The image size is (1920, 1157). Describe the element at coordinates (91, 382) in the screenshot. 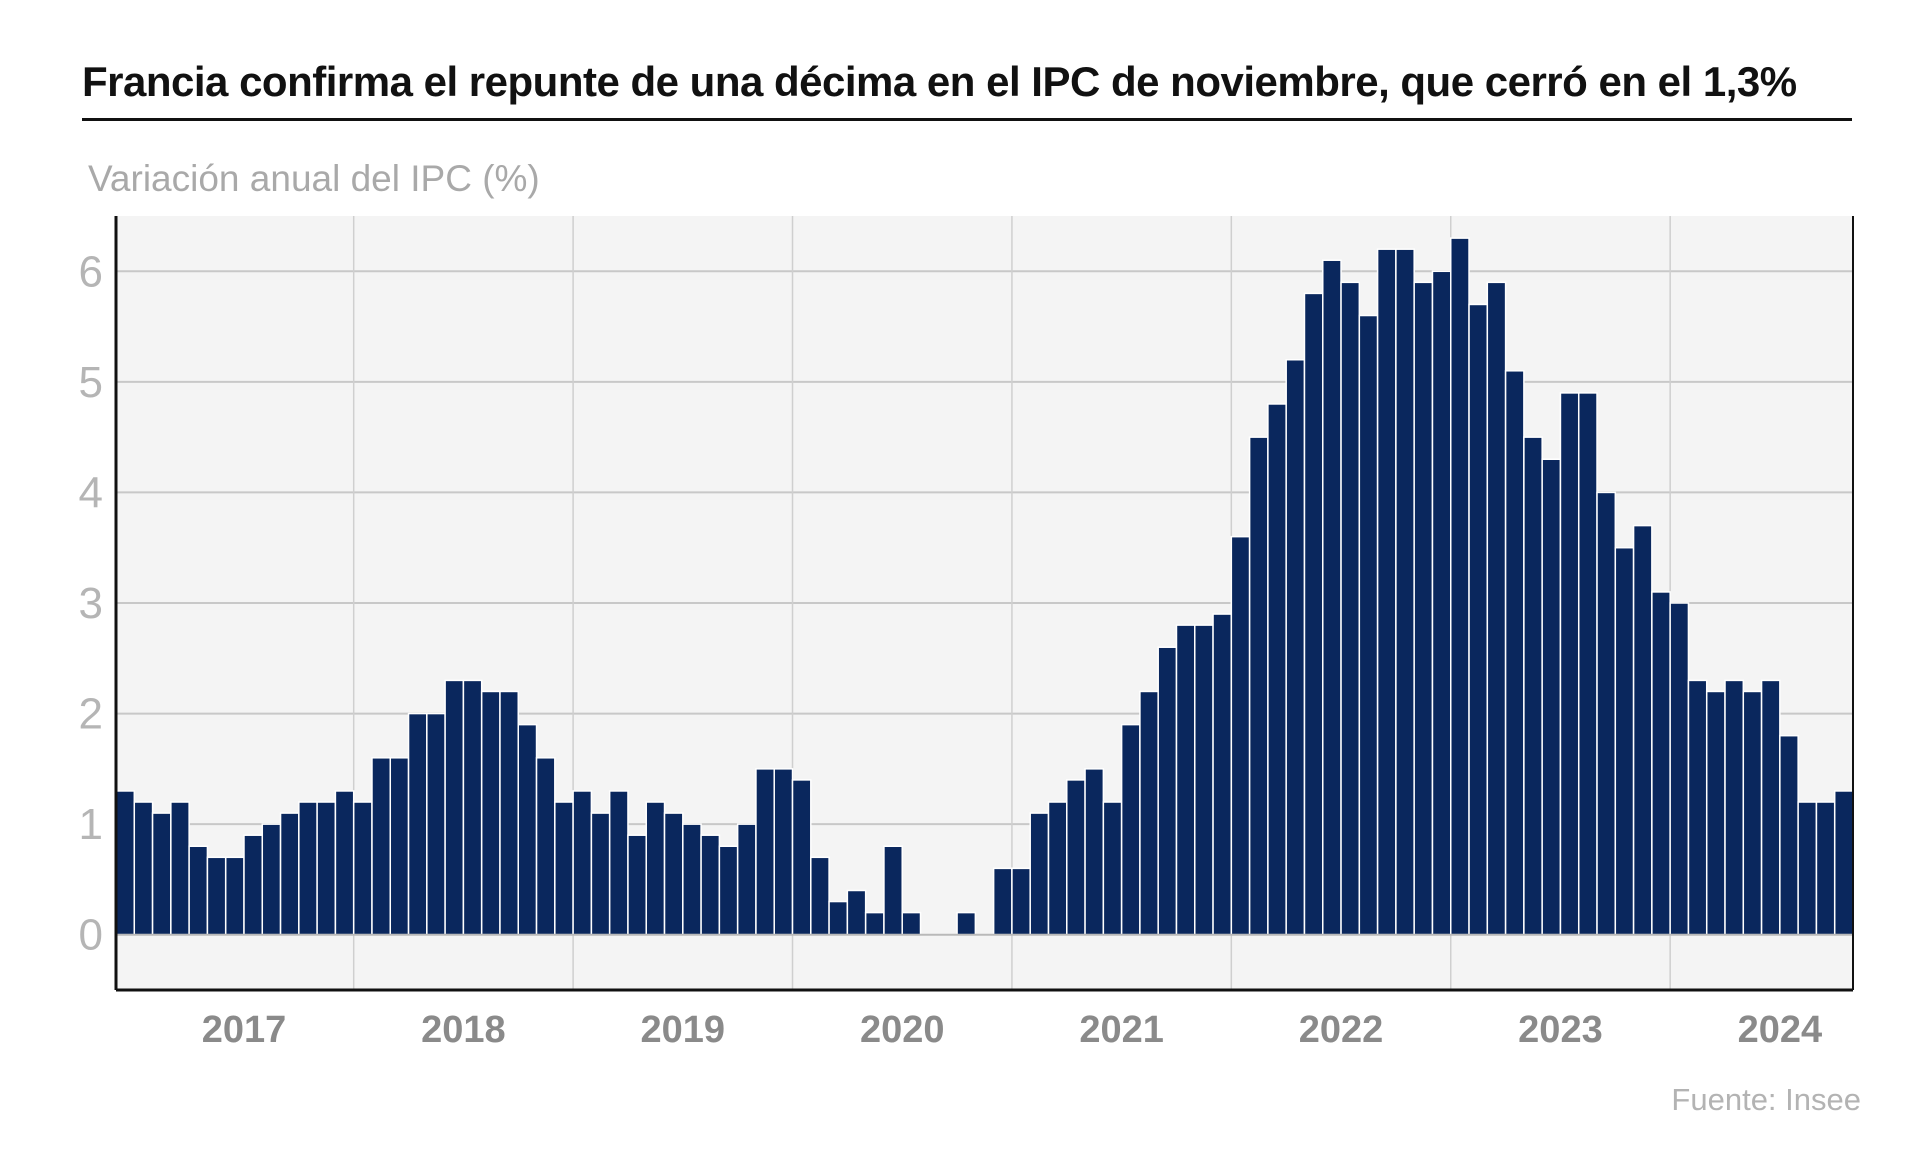

I see `y-tick-label: 5` at that location.